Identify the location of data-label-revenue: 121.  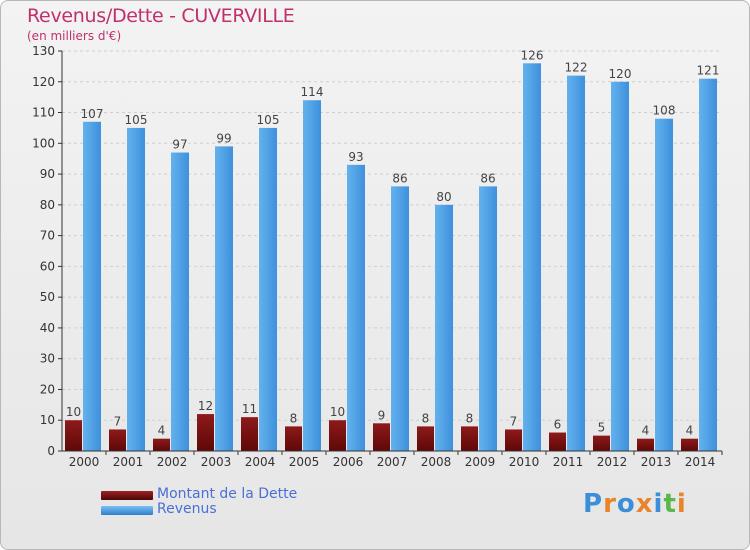
(708, 71).